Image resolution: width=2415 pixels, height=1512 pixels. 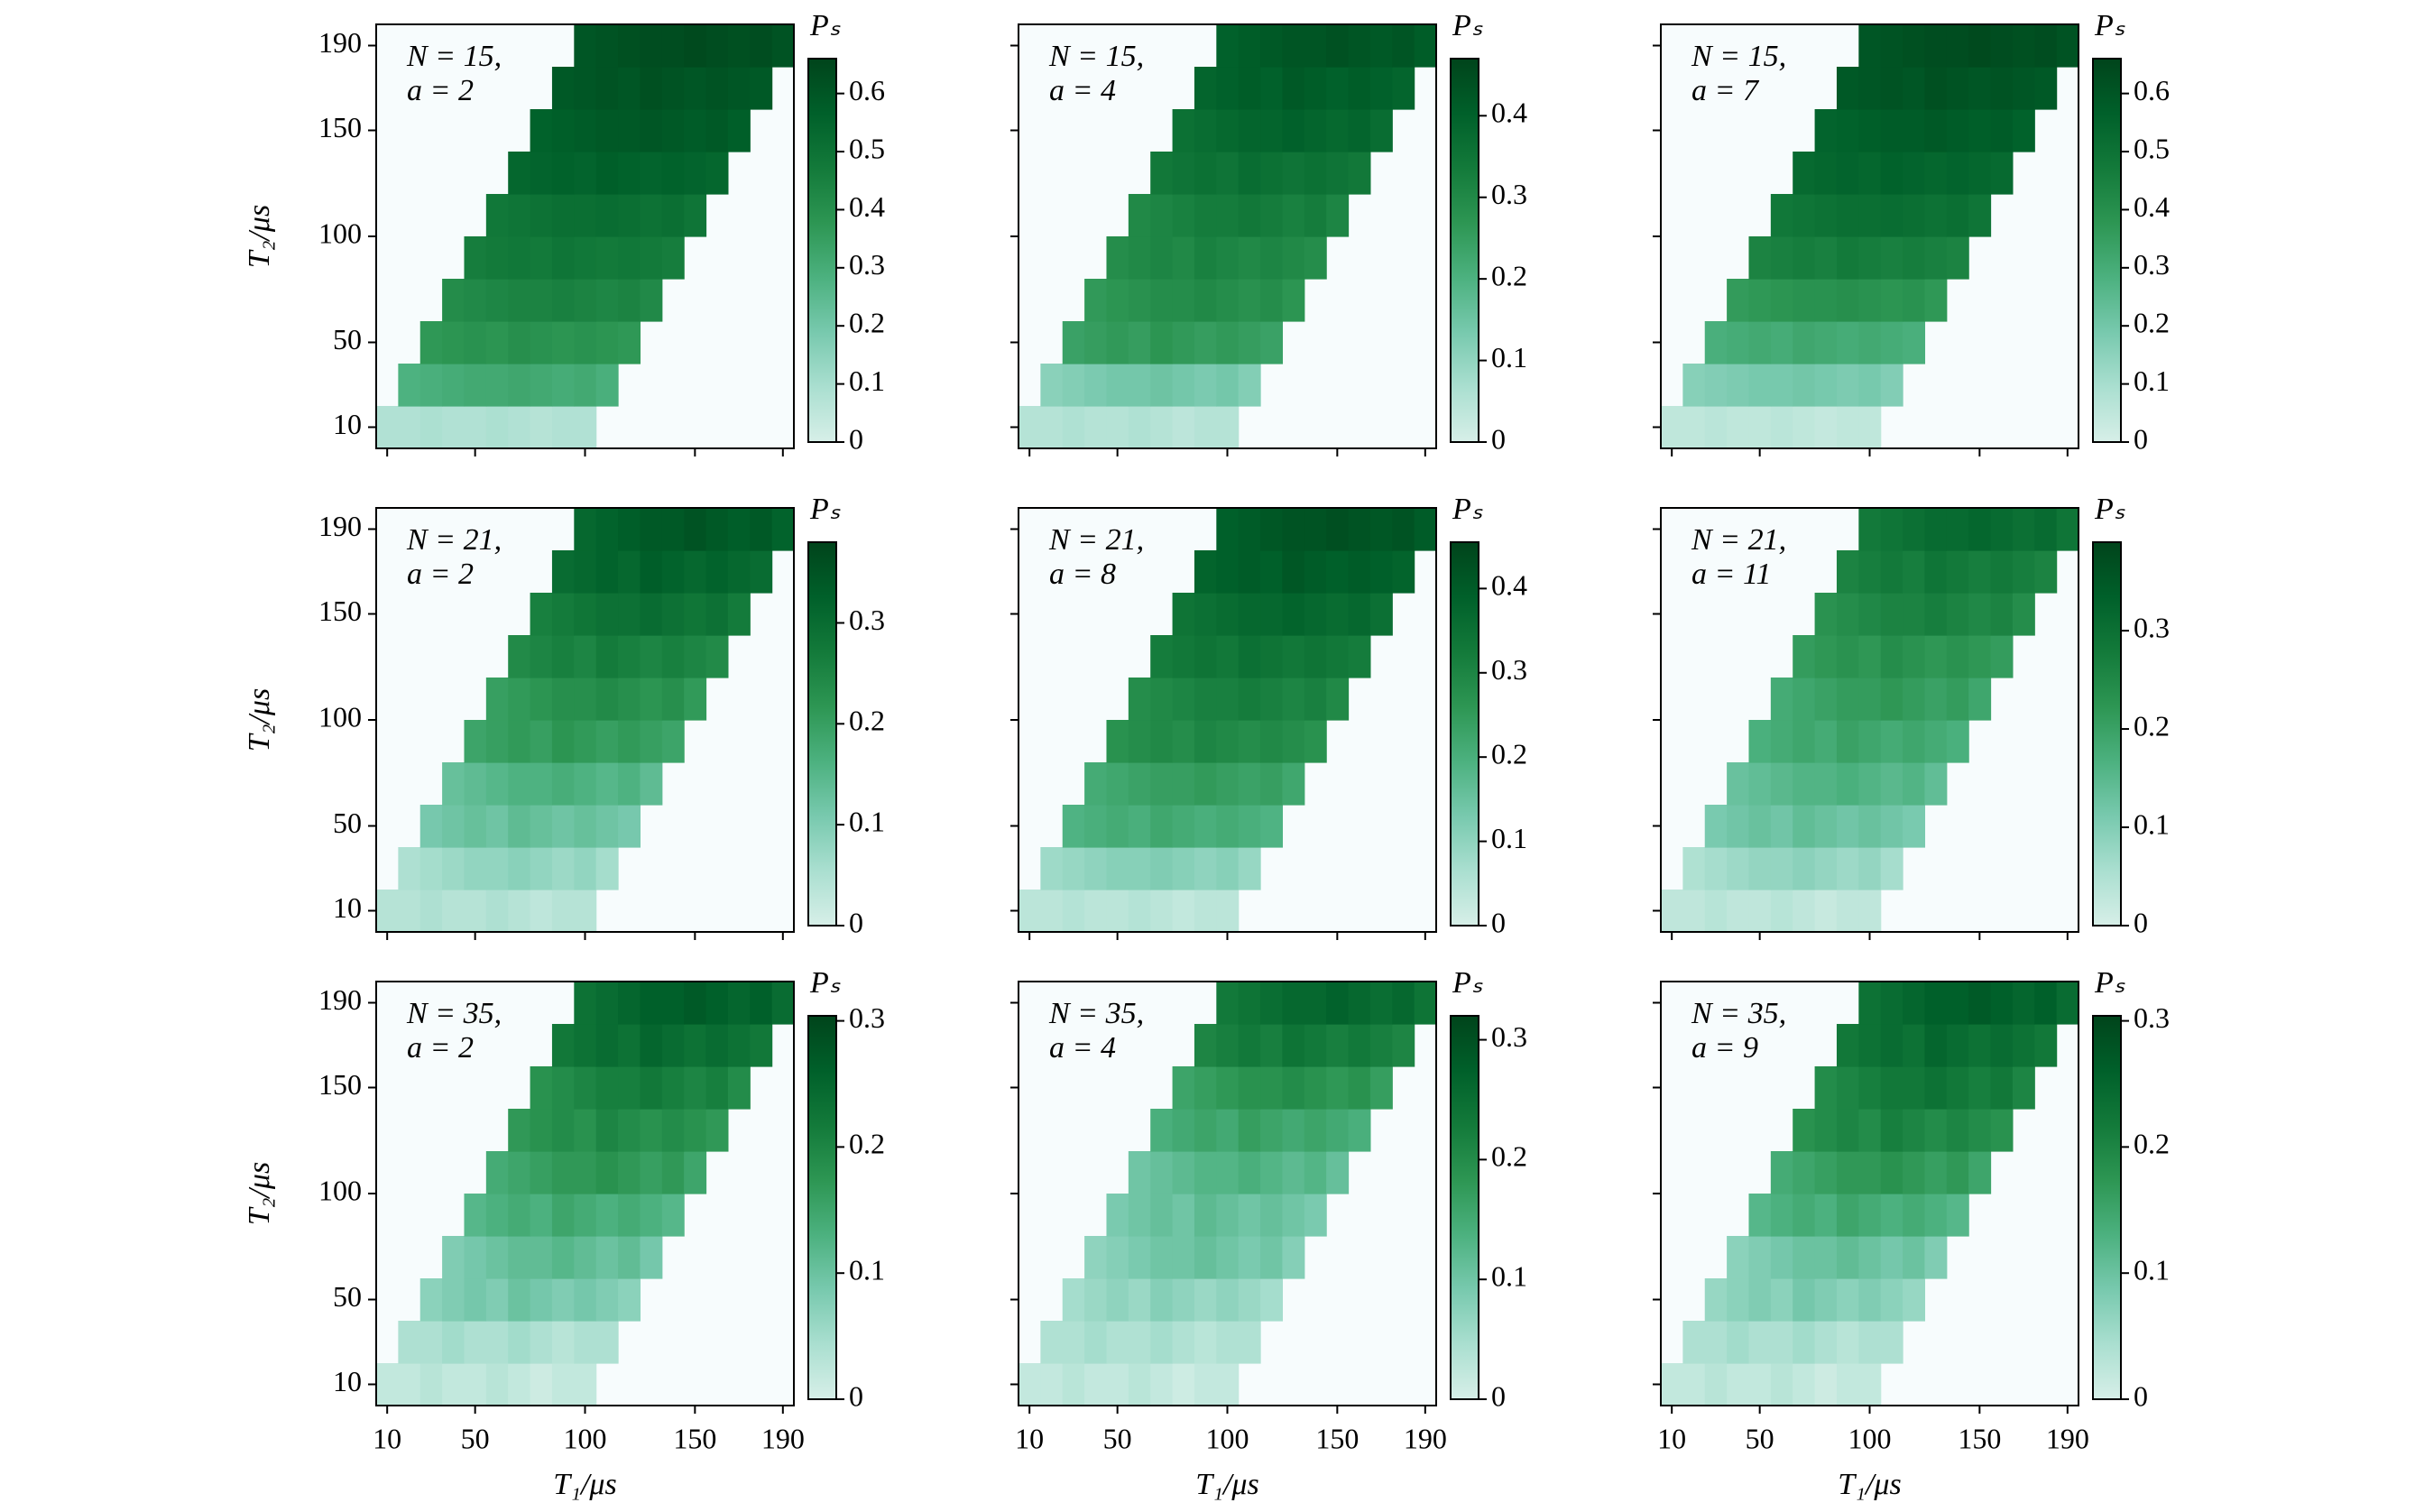 What do you see at coordinates (1509, 357) in the screenshot?
I see `colorbar-tick-label: 0.1` at bounding box center [1509, 357].